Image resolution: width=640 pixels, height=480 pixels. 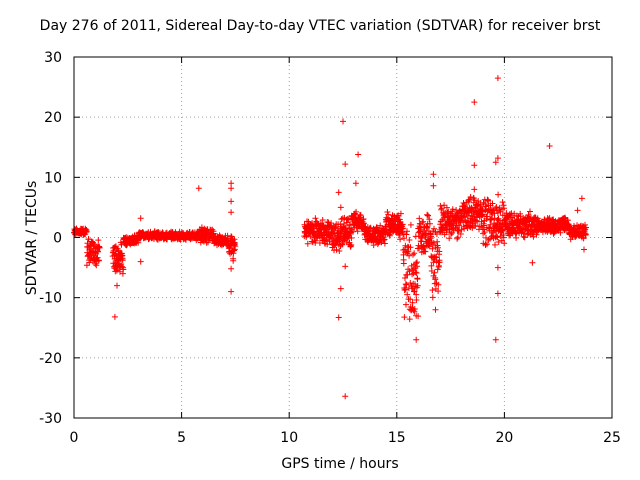 What do you see at coordinates (74, 438) in the screenshot?
I see `x-tick-label: 0` at bounding box center [74, 438].